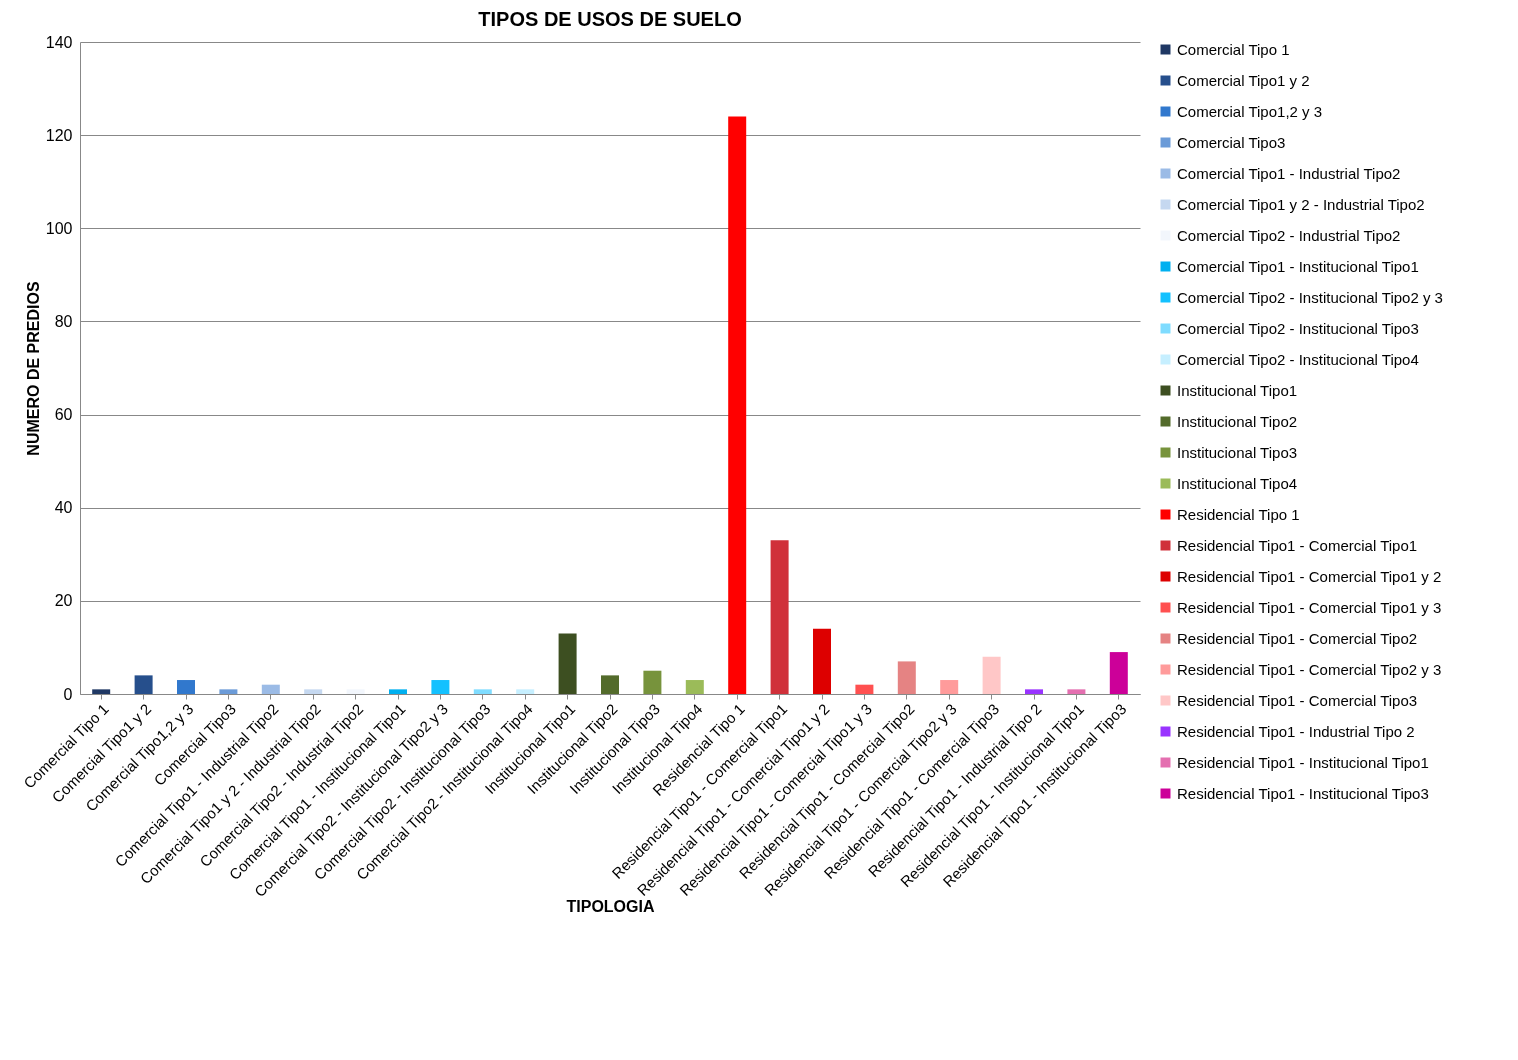 This screenshot has width=1518, height=1060. I want to click on legend-label: Residencial Tipo1 - Comercial Tipo1 y 2, so click(1309, 576).